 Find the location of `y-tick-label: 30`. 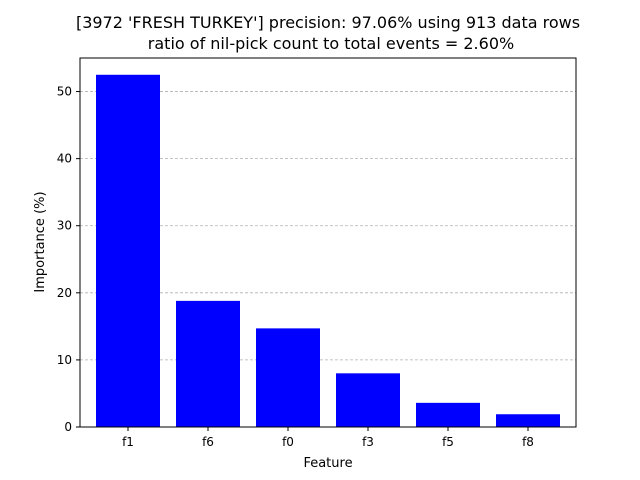

y-tick-label: 30 is located at coordinates (64, 226).